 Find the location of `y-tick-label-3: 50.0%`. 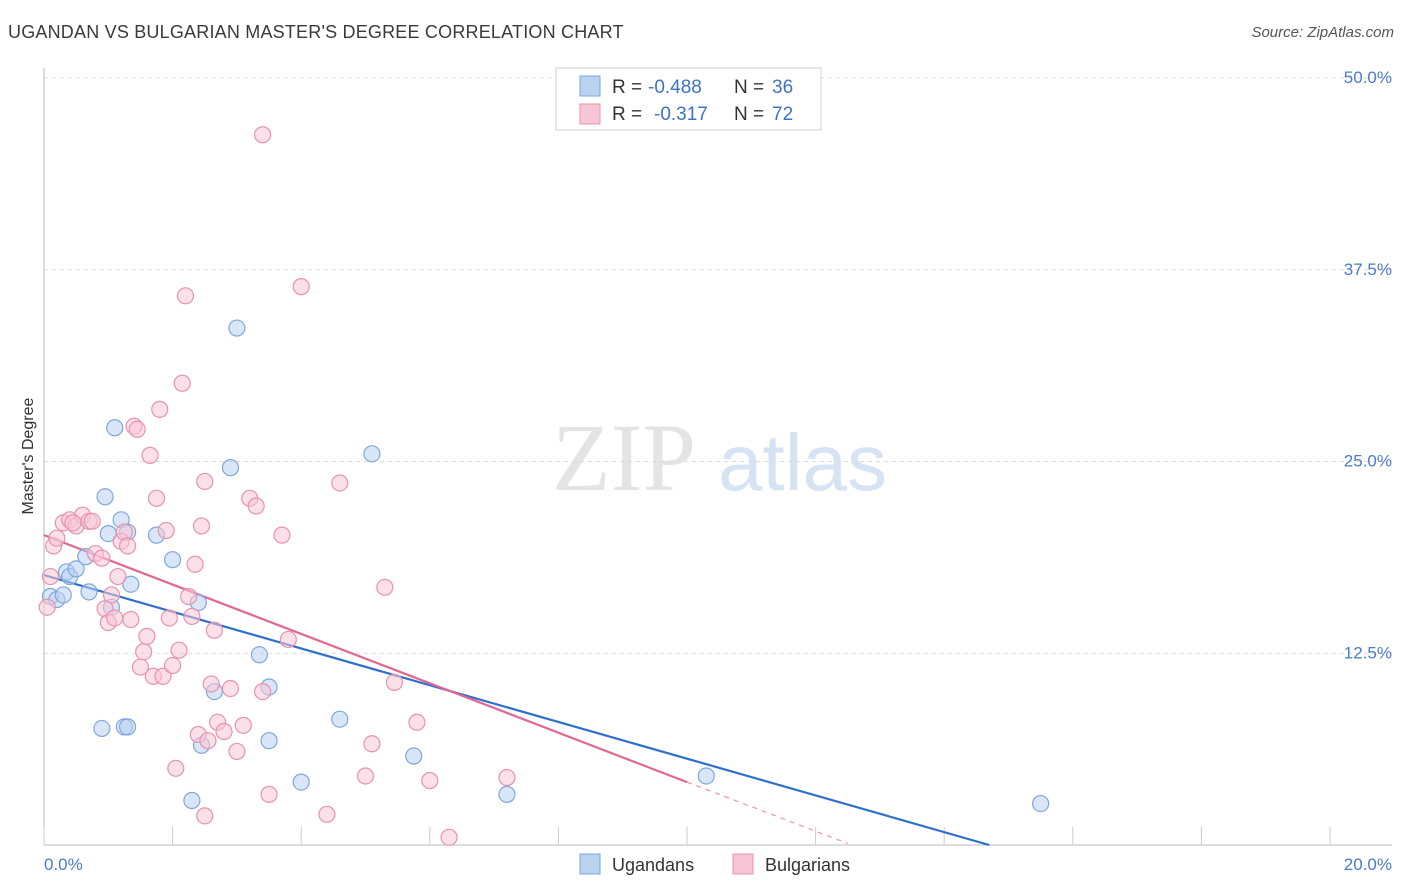

y-tick-label-3: 50.0% is located at coordinates (1368, 77).